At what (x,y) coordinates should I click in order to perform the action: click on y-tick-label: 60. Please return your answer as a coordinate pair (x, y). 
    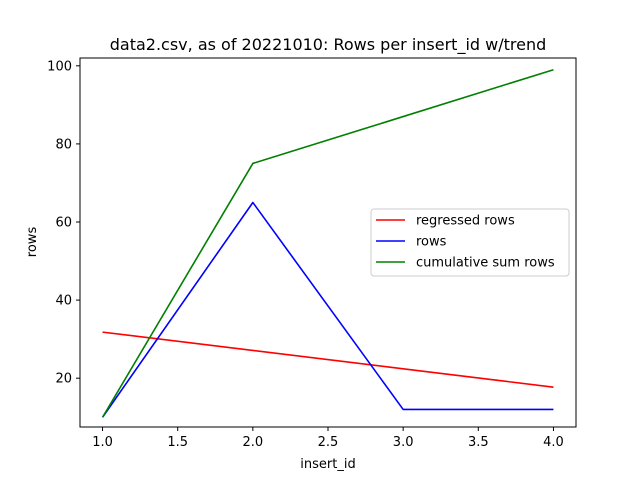
    Looking at the image, I should click on (63, 223).